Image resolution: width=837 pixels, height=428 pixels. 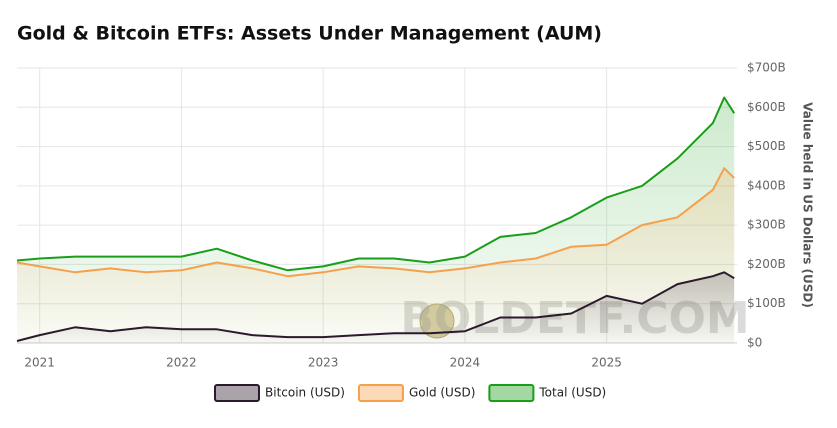 What do you see at coordinates (766, 303) in the screenshot?
I see `y-tick-label: $100B` at bounding box center [766, 303].